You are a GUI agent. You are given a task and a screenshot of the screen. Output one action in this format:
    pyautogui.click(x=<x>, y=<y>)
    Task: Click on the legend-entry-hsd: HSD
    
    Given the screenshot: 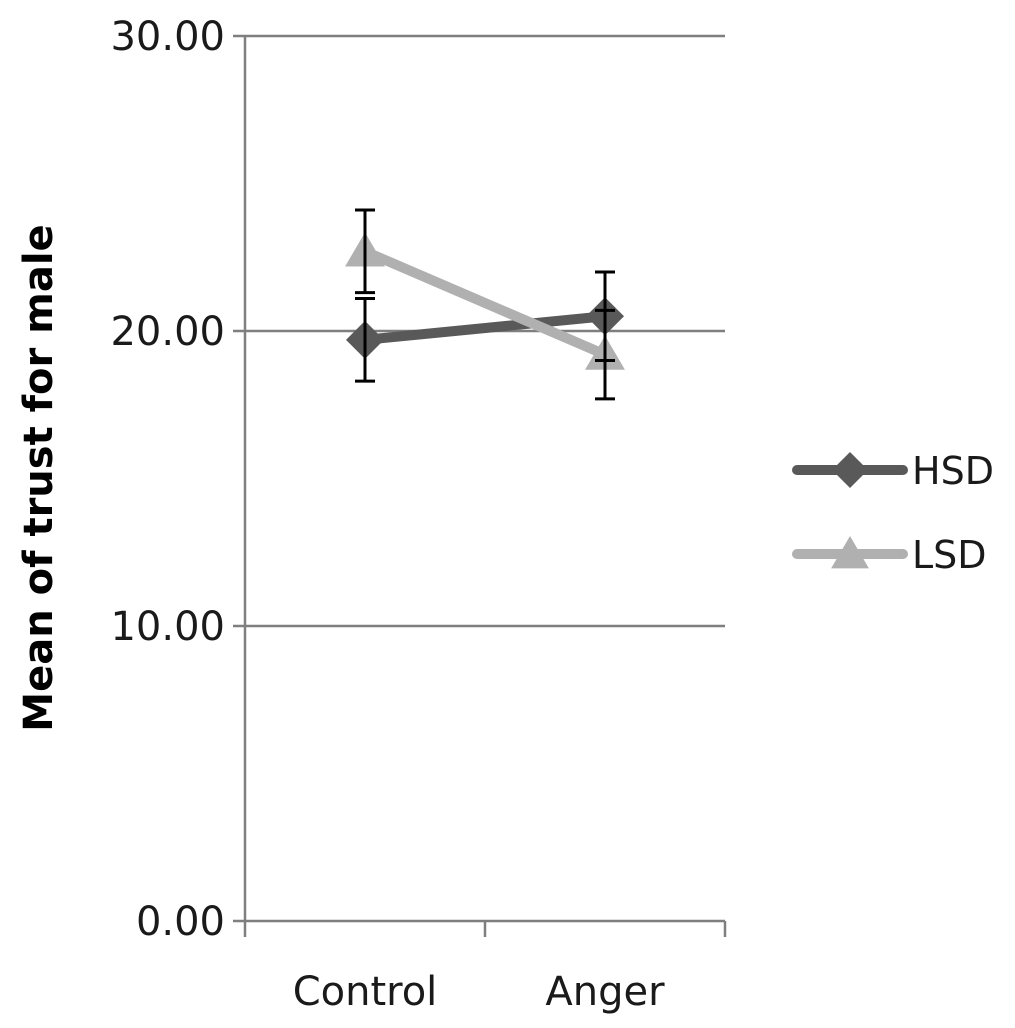 What is the action you would take?
    pyautogui.click(x=893, y=471)
    